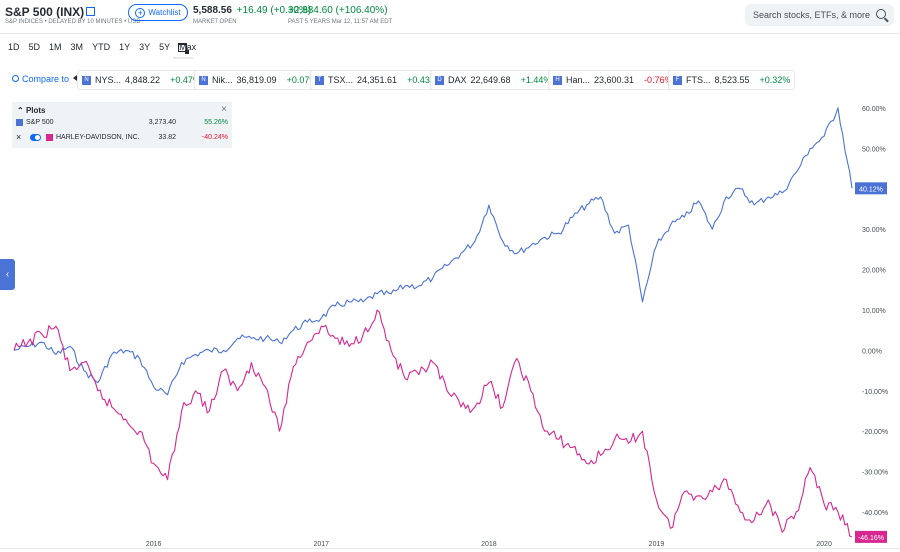  Describe the element at coordinates (101, 47) in the screenshot. I see `range-ytd: YTD` at that location.